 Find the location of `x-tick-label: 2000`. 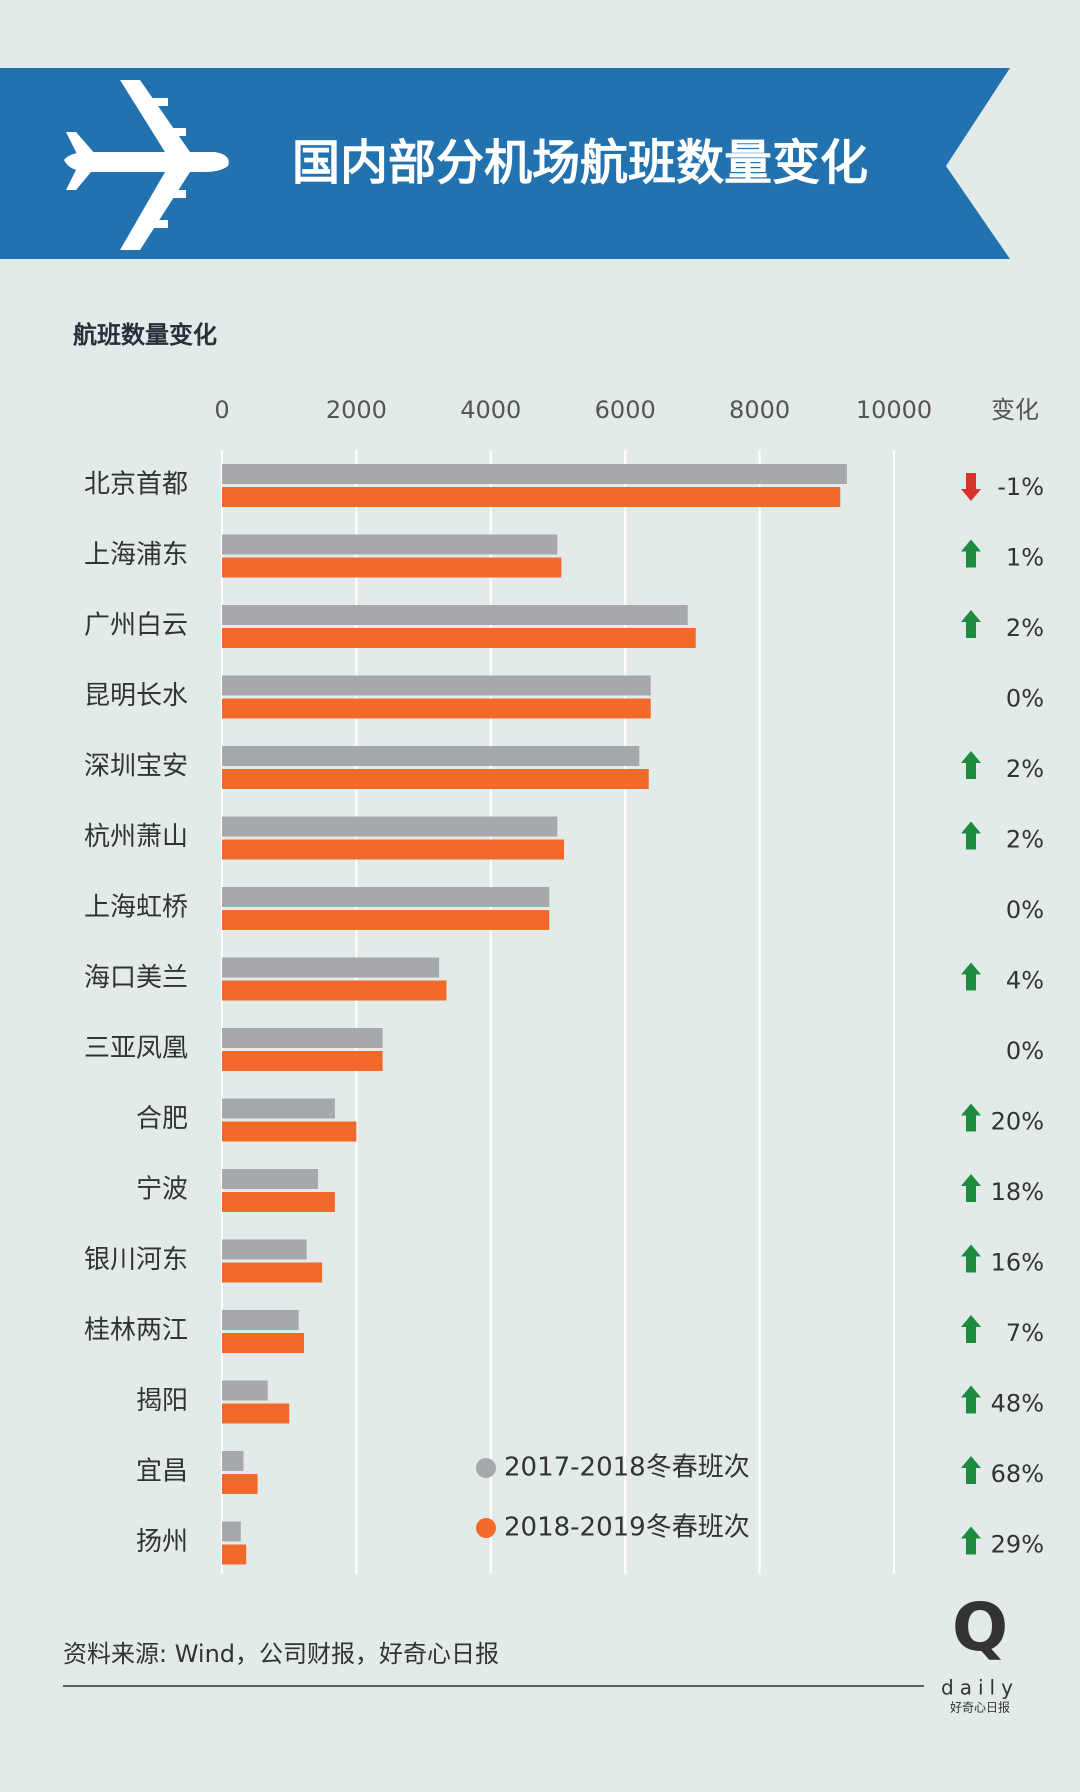

x-tick-label: 2000 is located at coordinates (356, 410).